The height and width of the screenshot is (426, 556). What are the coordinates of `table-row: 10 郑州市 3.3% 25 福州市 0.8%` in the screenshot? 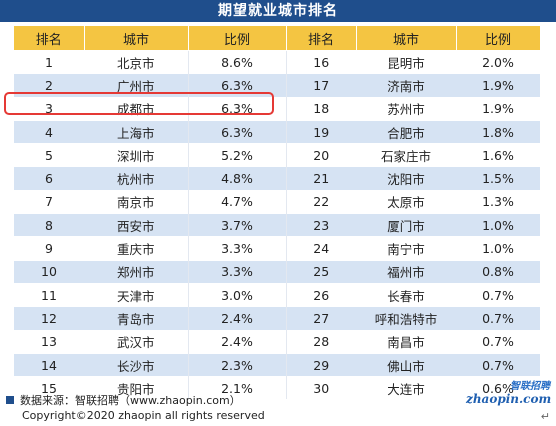 It's located at (277, 271).